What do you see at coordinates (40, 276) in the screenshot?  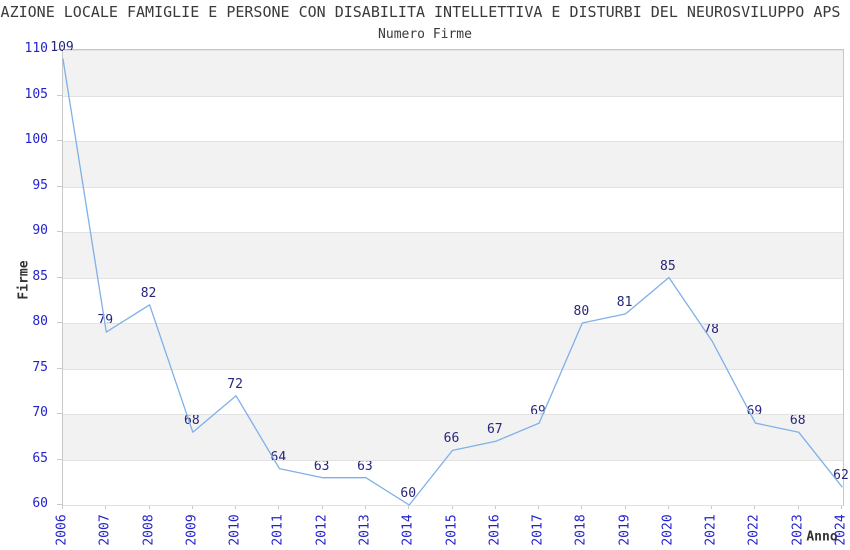 I see `y-tick-label: 85` at bounding box center [40, 276].